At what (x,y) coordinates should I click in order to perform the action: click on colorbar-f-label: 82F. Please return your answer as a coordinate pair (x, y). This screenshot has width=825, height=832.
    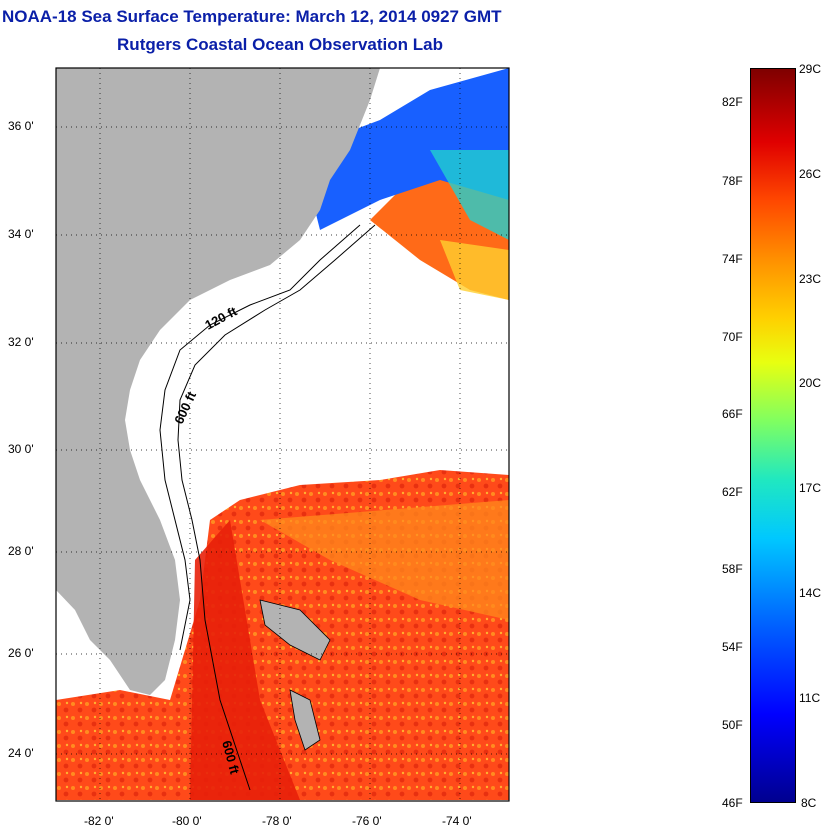
    Looking at the image, I should click on (732, 102).